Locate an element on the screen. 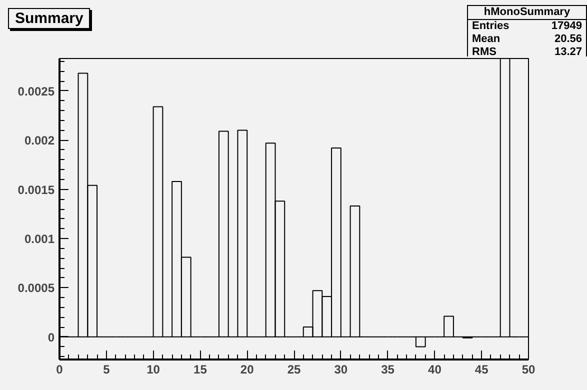  x-tick-label: 50 is located at coordinates (529, 369).